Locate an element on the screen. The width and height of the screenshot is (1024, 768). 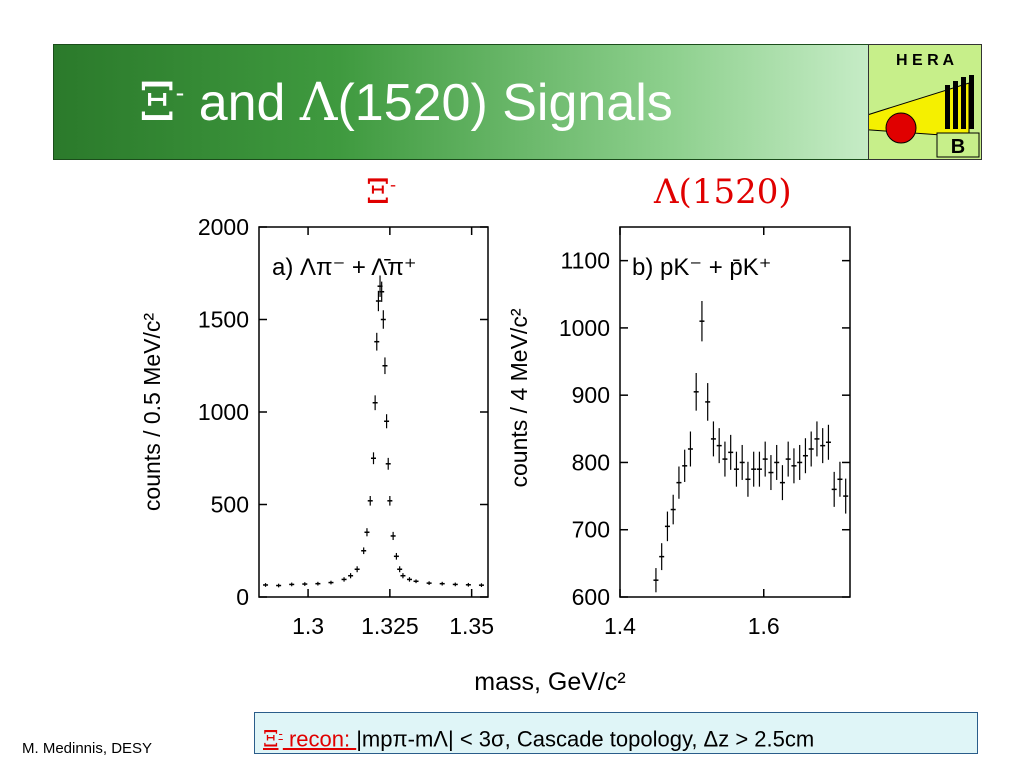
panel-b-frame is located at coordinates (735, 412).